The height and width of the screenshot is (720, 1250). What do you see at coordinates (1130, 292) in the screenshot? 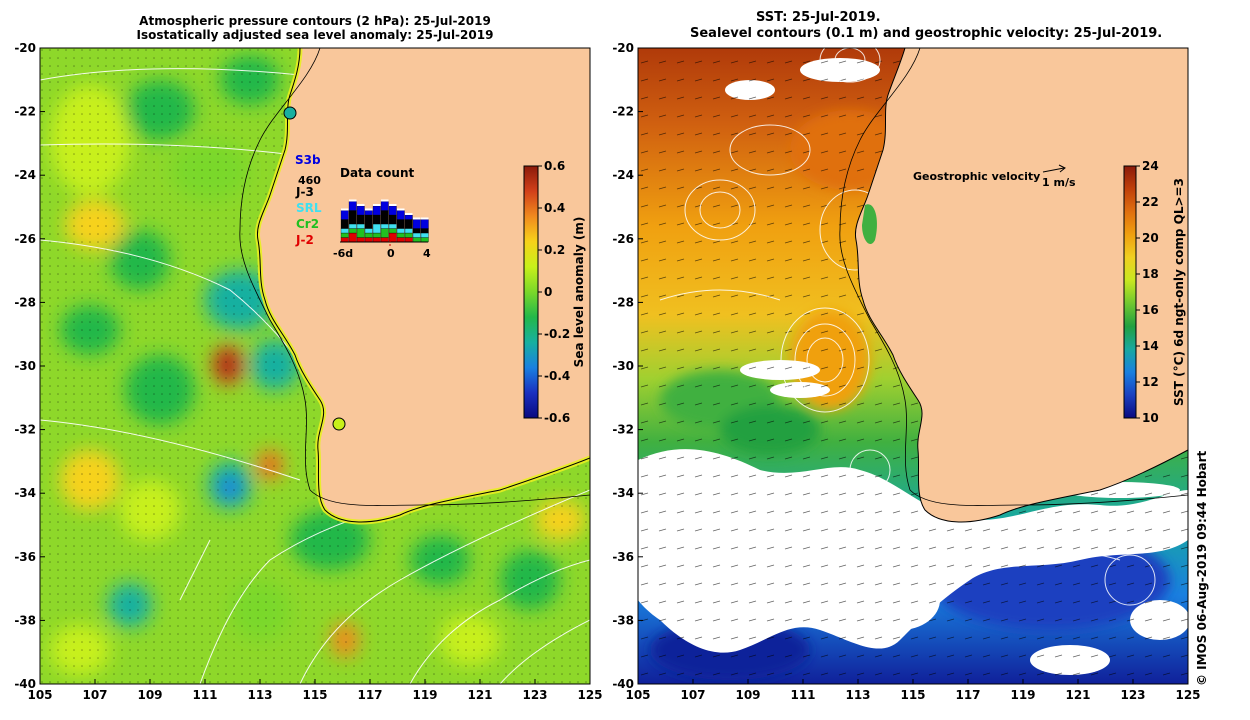
I see `sst-colorbar-gradient` at bounding box center [1130, 292].